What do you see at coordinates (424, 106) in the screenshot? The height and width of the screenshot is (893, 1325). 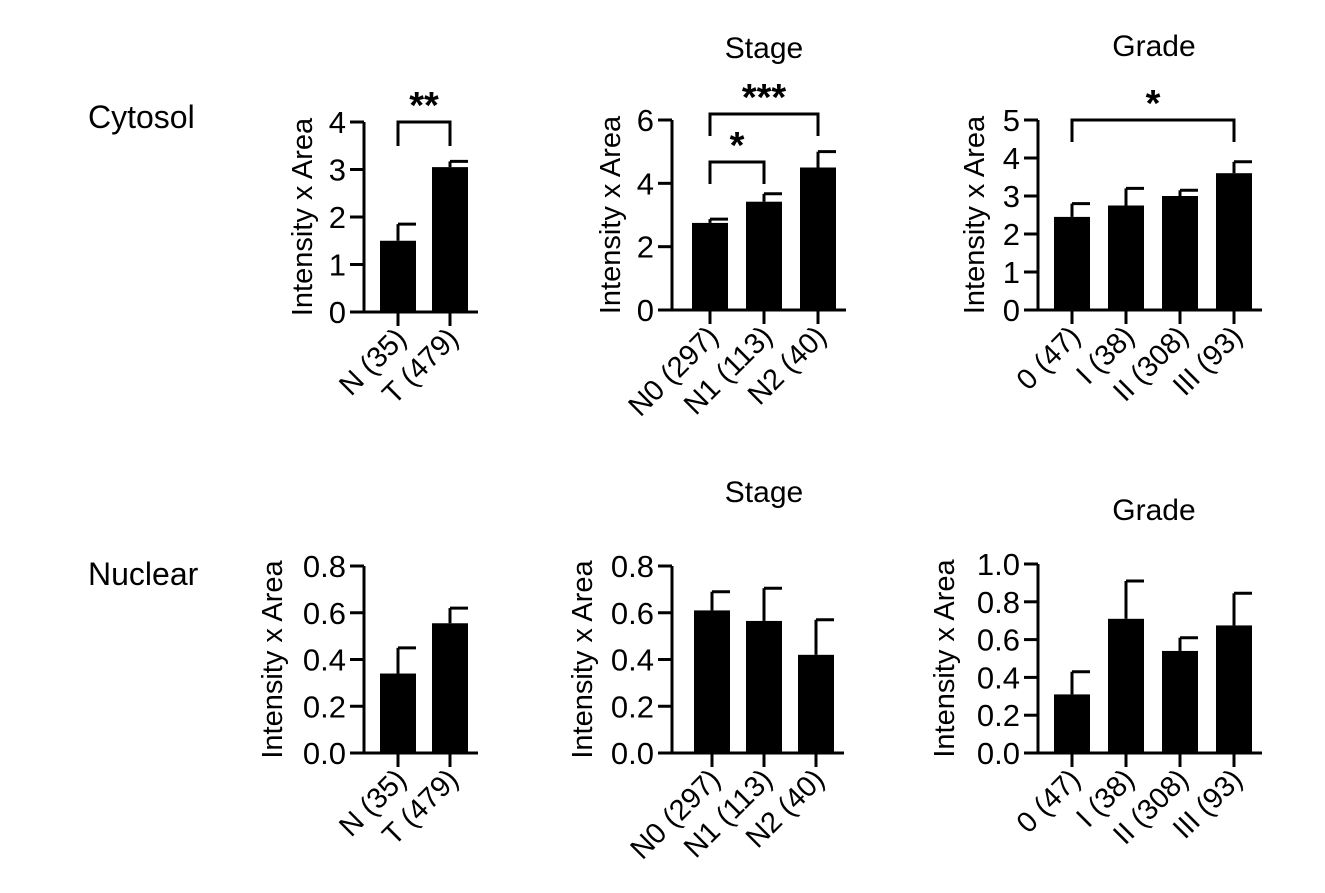 I see `significance-label: **` at bounding box center [424, 106].